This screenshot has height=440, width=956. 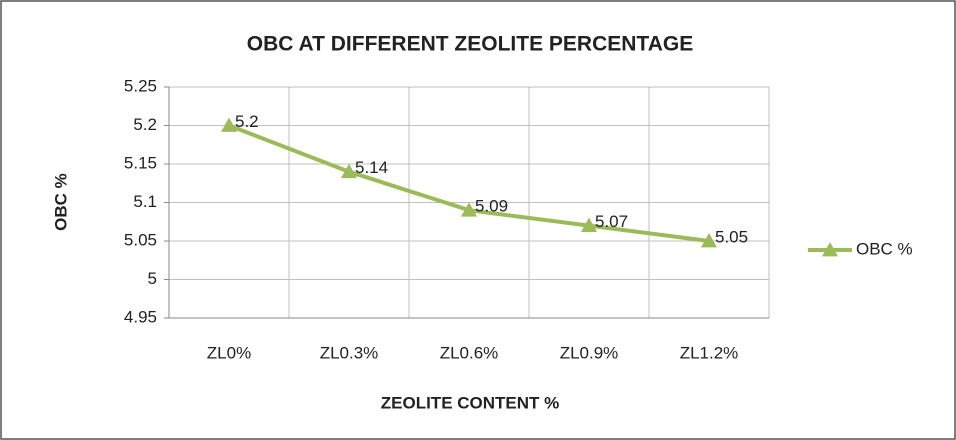 I want to click on y-axis-title: OBC %, so click(x=60, y=202).